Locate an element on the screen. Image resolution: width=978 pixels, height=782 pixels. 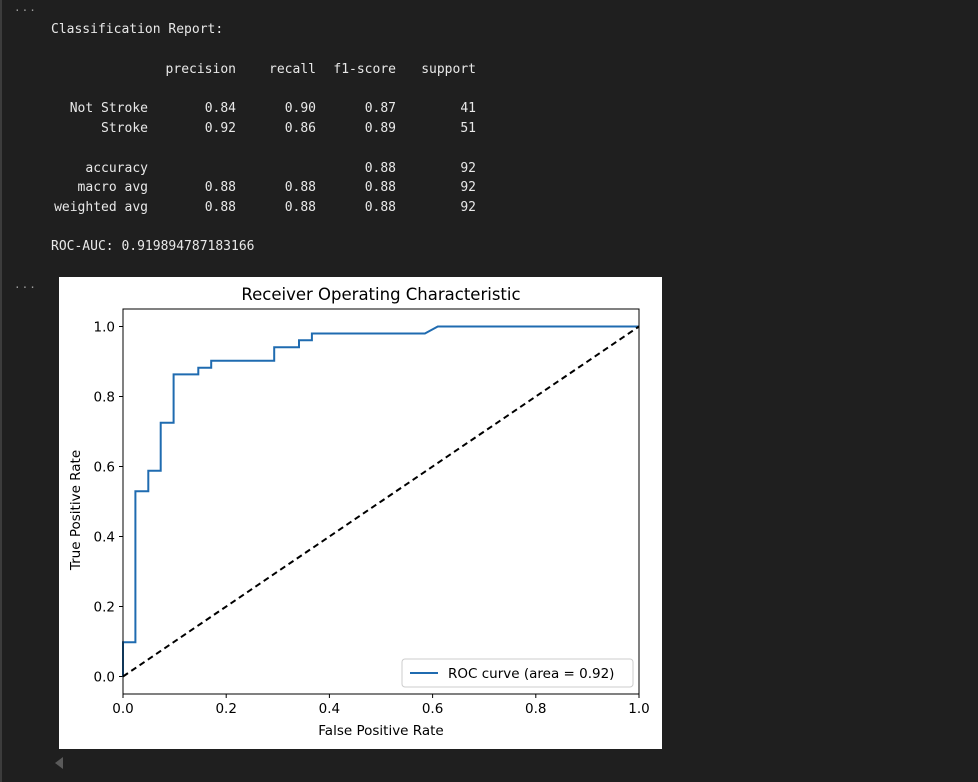
legend: ROC curve (area = 0.92) is located at coordinates (517, 673).